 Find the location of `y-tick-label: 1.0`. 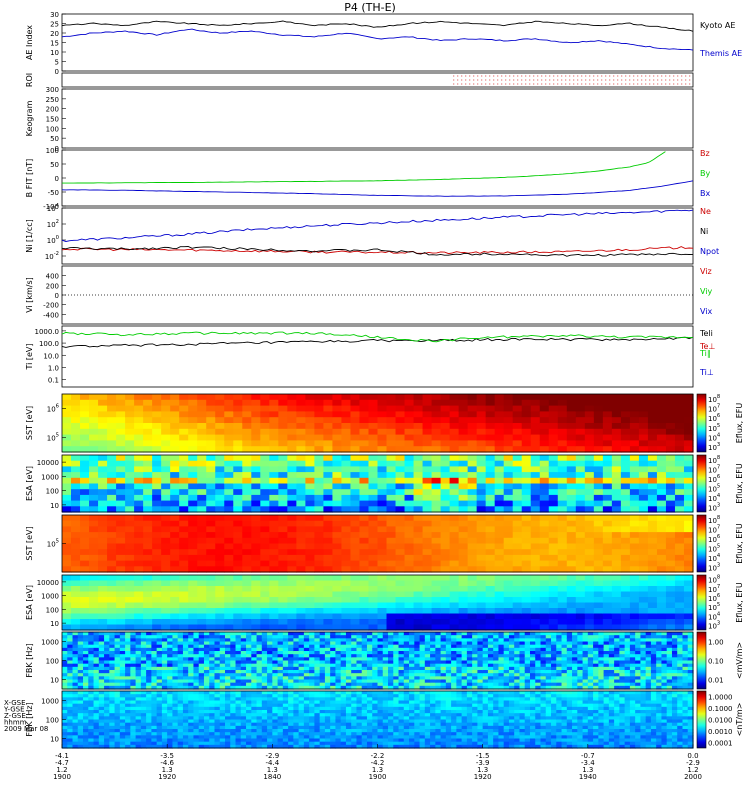

y-tick-label: 1.0 is located at coordinates (53, 368).